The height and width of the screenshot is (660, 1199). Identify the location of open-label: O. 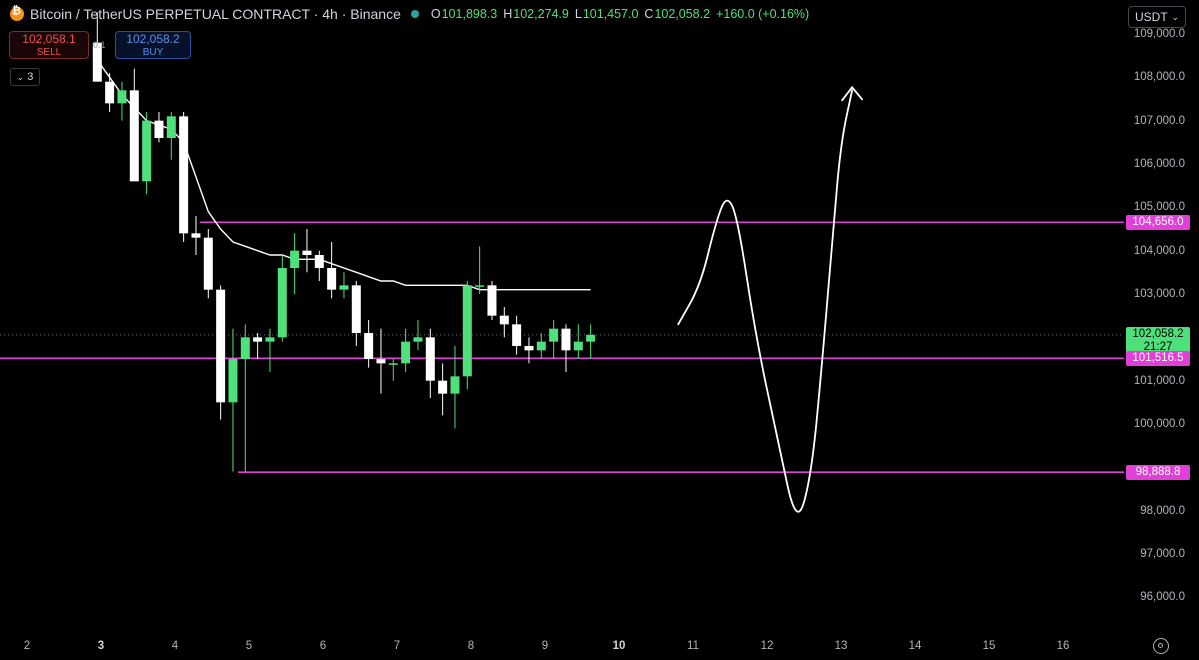
(435, 14).